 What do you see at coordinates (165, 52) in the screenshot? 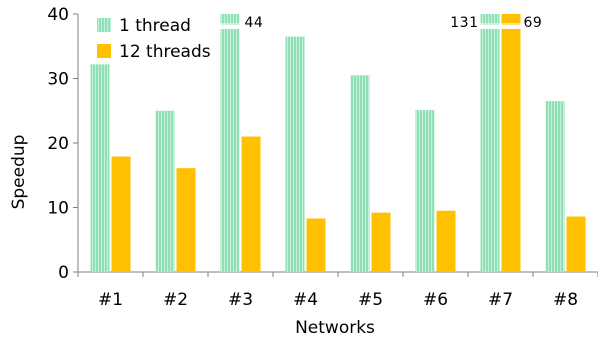
I see `legend-label-12-threads: 12 threads` at bounding box center [165, 52].